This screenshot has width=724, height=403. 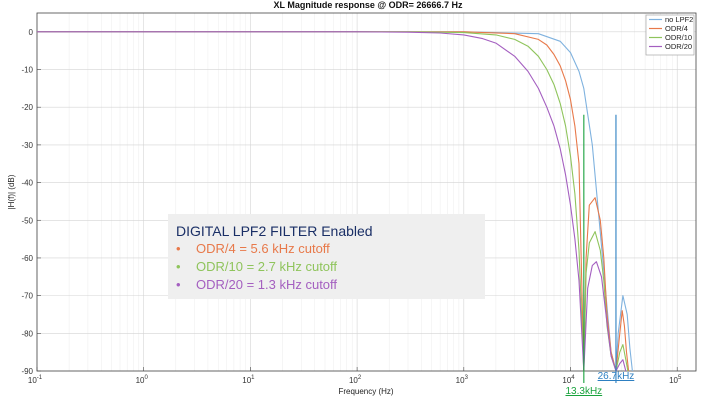 What do you see at coordinates (27, 296) in the screenshot?
I see `y-tick-label: -70` at bounding box center [27, 296].